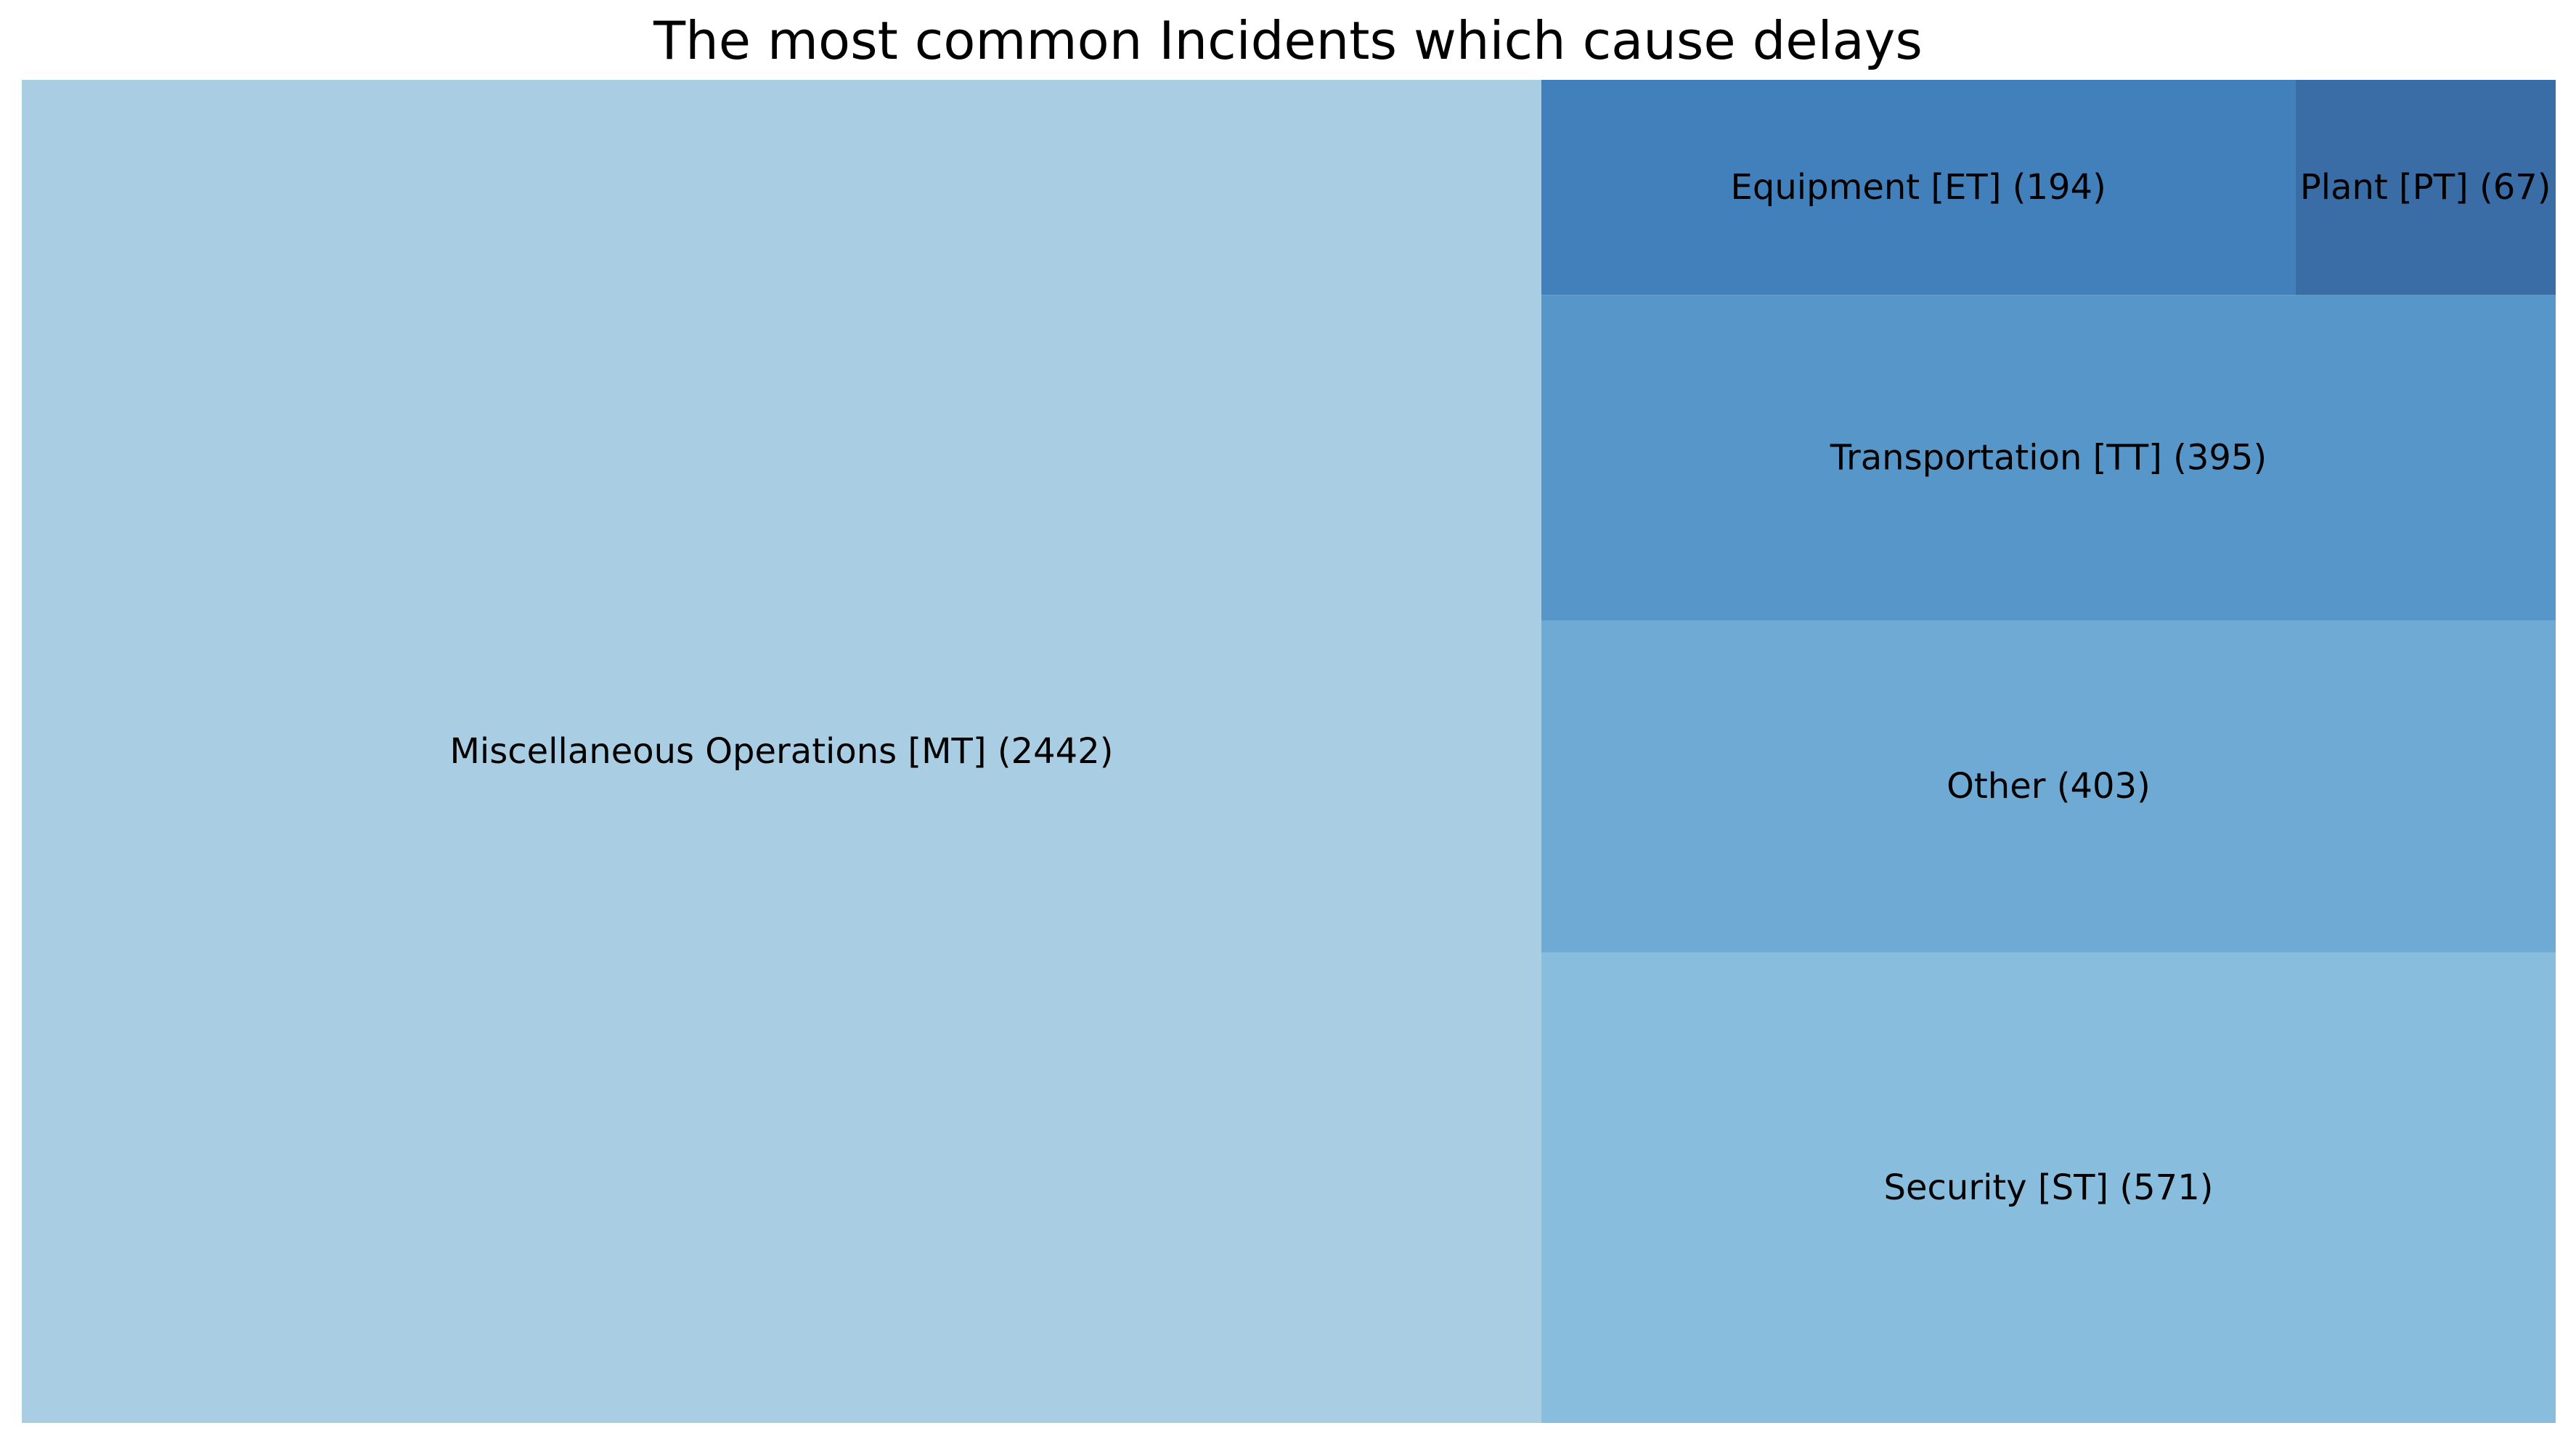  I want to click on treemap-tile-label-1: Security [ST] (571), so click(2049, 1187).